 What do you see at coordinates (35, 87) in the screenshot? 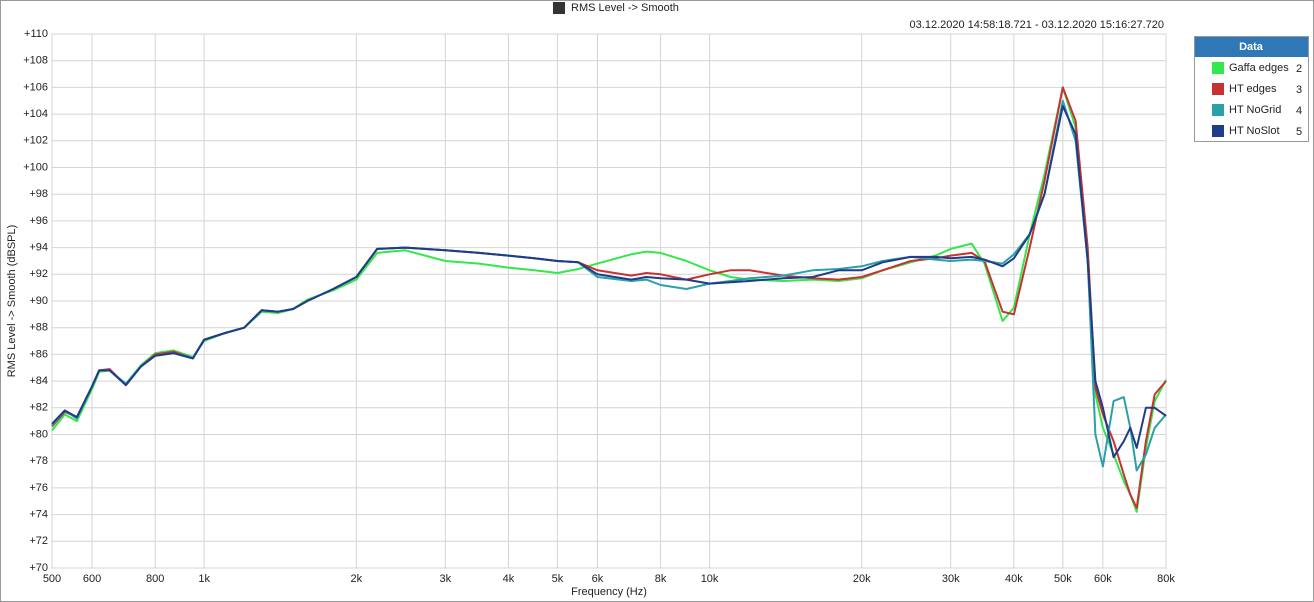
I see `y-tick-label: +106` at bounding box center [35, 87].